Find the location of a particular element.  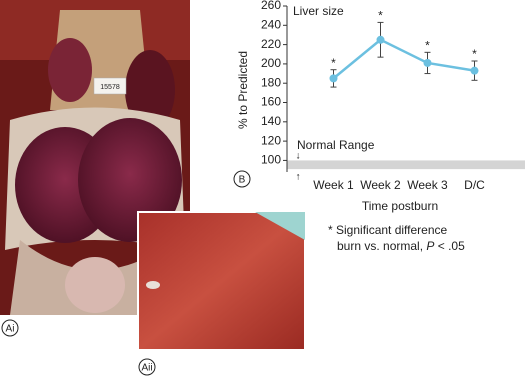

chart-title: Liver size is located at coordinates (318, 11).